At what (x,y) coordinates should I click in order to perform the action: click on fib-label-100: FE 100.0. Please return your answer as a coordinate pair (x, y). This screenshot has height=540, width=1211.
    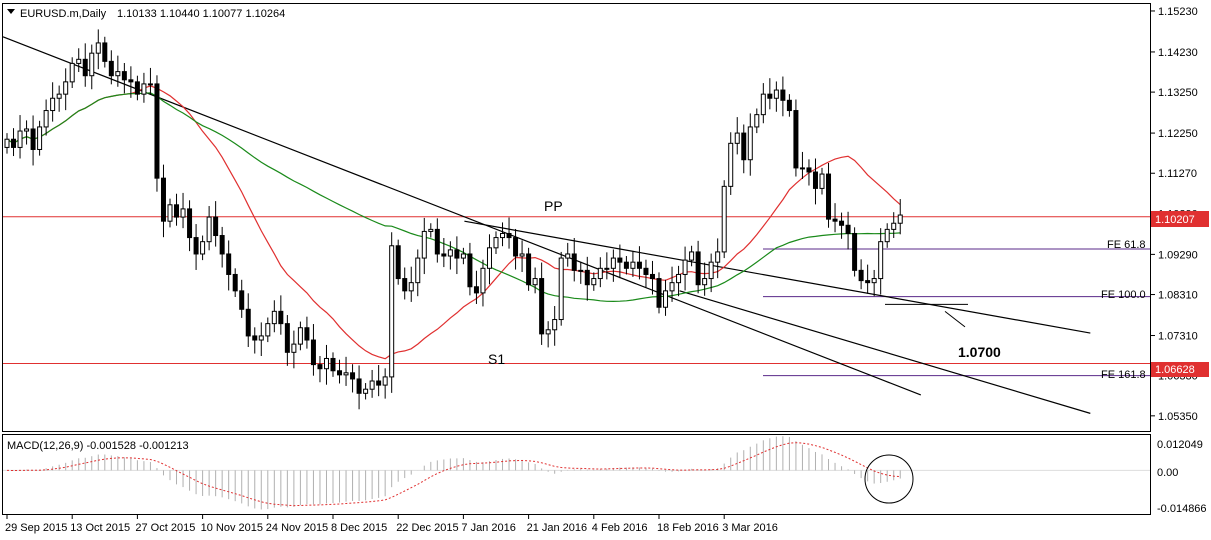
    Looking at the image, I should click on (1123, 295).